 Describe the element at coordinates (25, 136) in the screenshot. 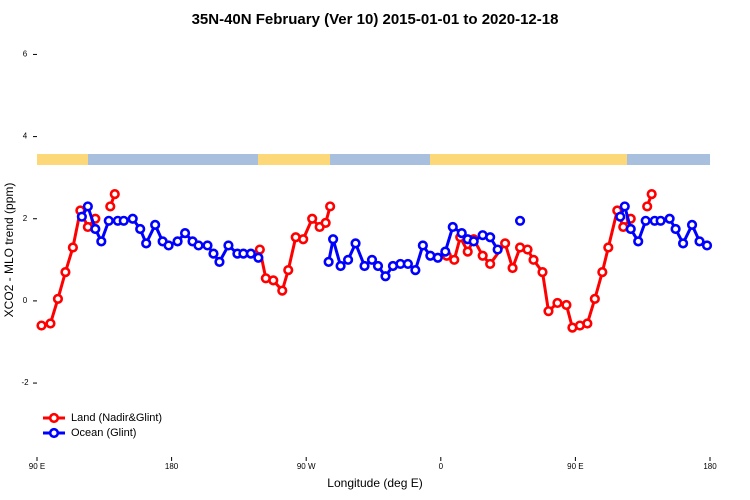

I see `y-tick-label: 4` at that location.